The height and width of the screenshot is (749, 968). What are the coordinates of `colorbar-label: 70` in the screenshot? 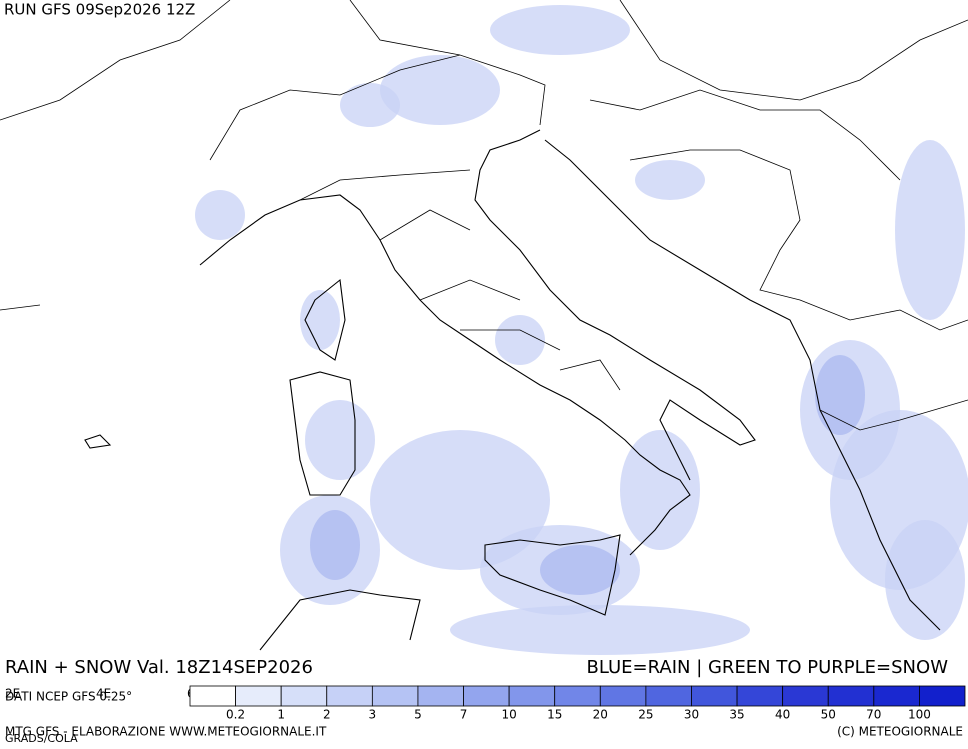 It's located at (873, 715).